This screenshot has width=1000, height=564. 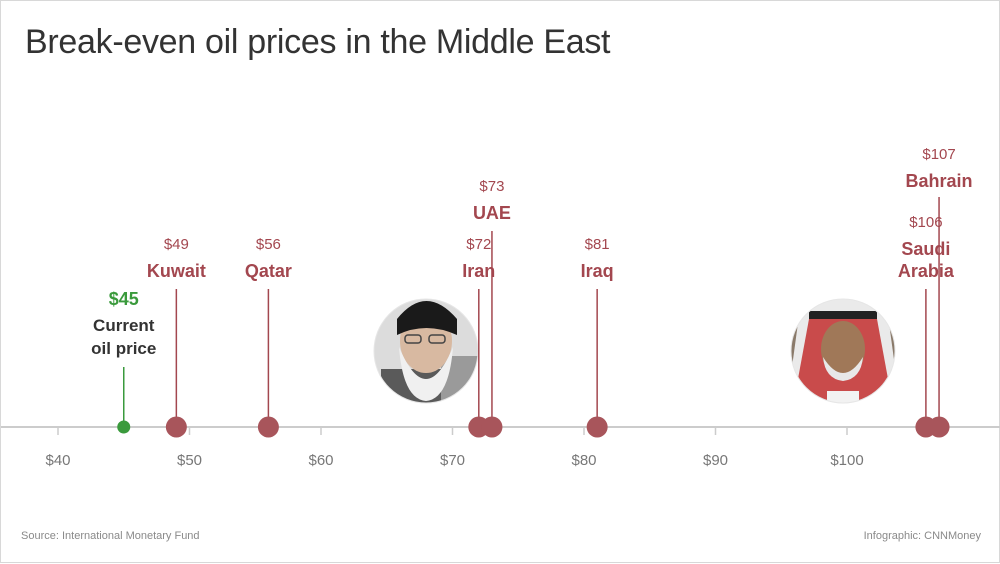 What do you see at coordinates (57, 460) in the screenshot?
I see `x-tick-label-40: $40` at bounding box center [57, 460].